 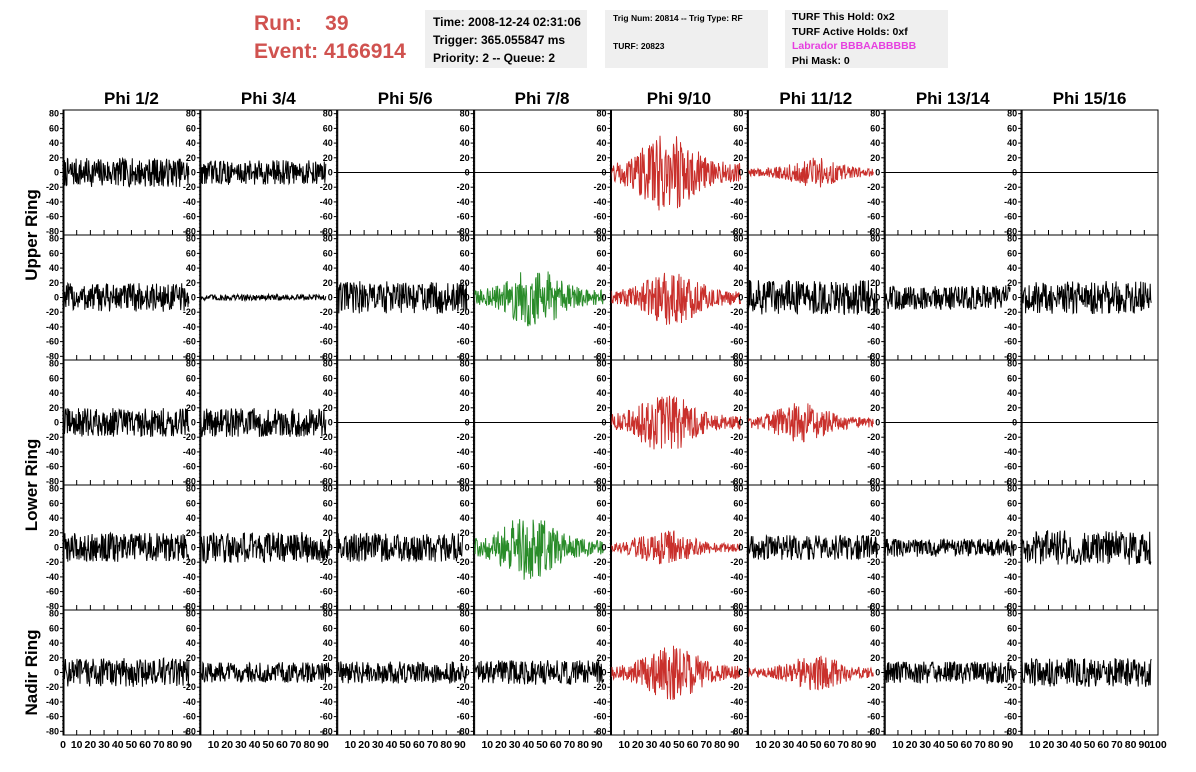 I want to click on x-tick-label: 50, so click(x=679, y=745).